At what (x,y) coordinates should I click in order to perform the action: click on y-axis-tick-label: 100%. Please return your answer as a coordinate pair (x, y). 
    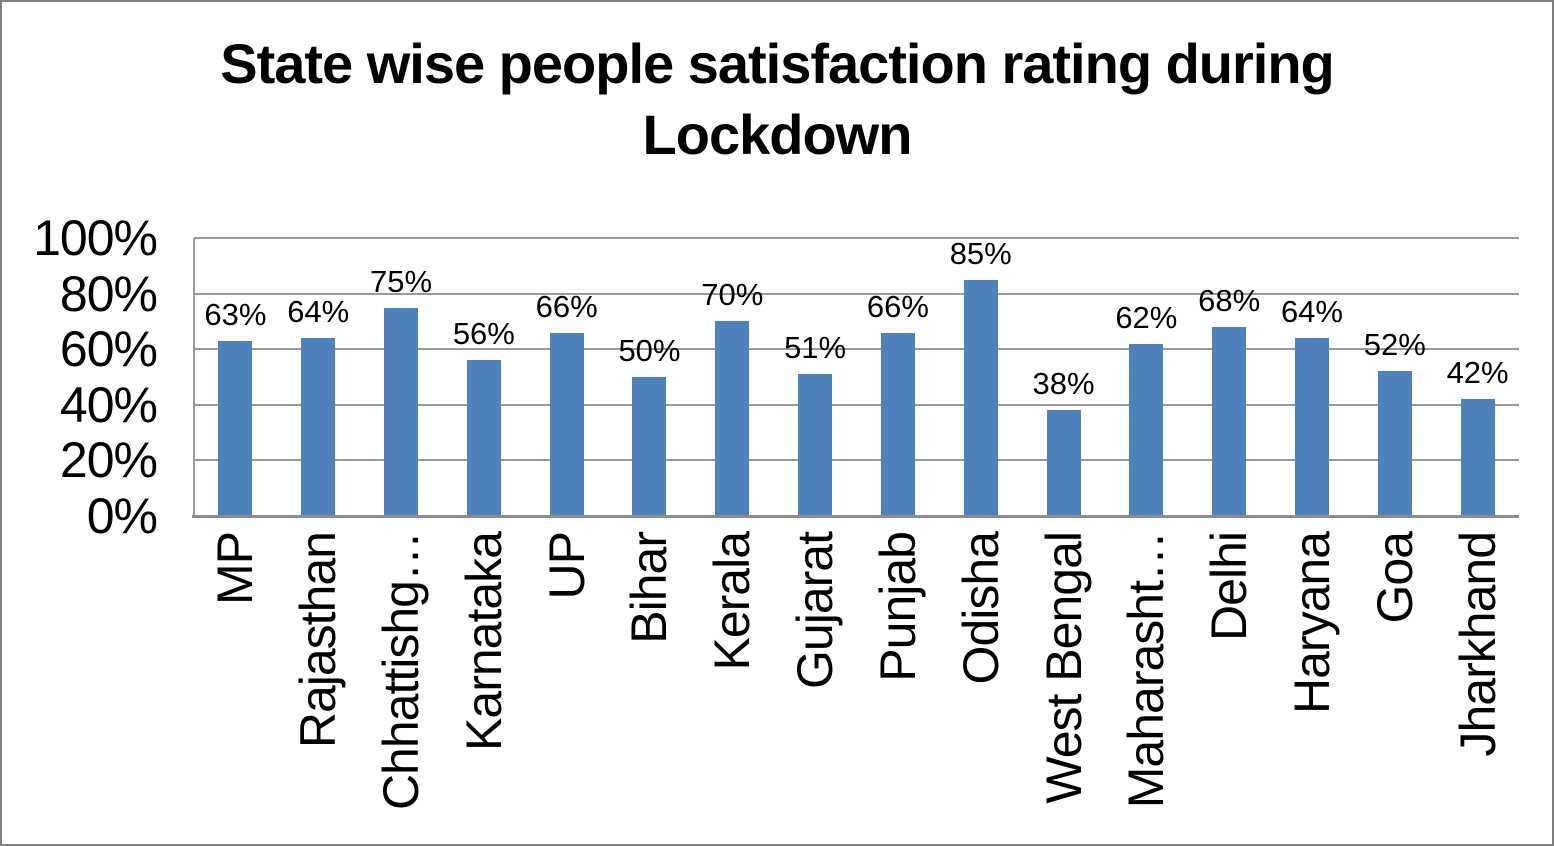
    Looking at the image, I should click on (95, 238).